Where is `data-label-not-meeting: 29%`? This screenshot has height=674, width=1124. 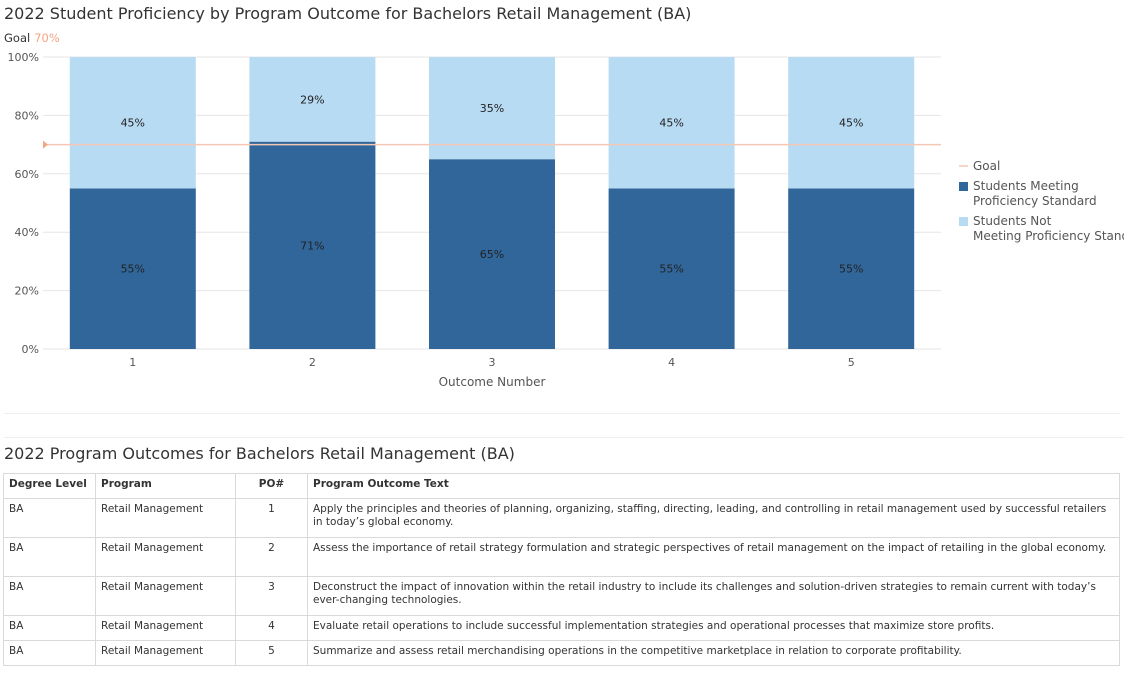 data-label-not-meeting: 29% is located at coordinates (312, 99).